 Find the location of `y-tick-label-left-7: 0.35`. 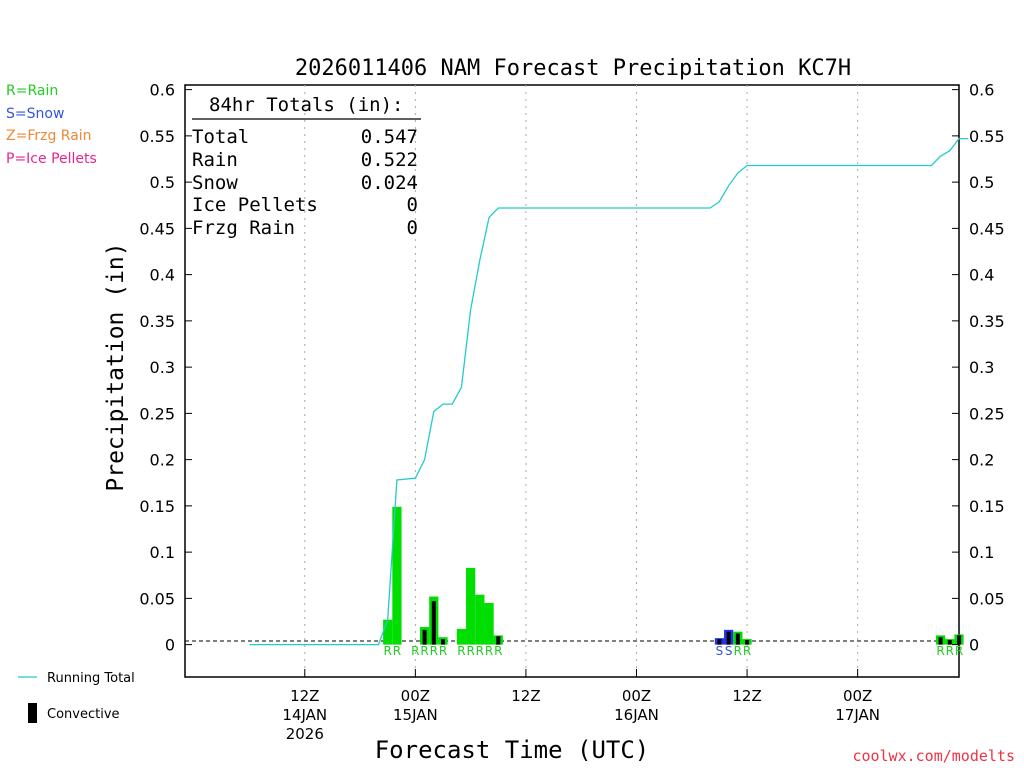

y-tick-label-left-7: 0.35 is located at coordinates (157, 321).